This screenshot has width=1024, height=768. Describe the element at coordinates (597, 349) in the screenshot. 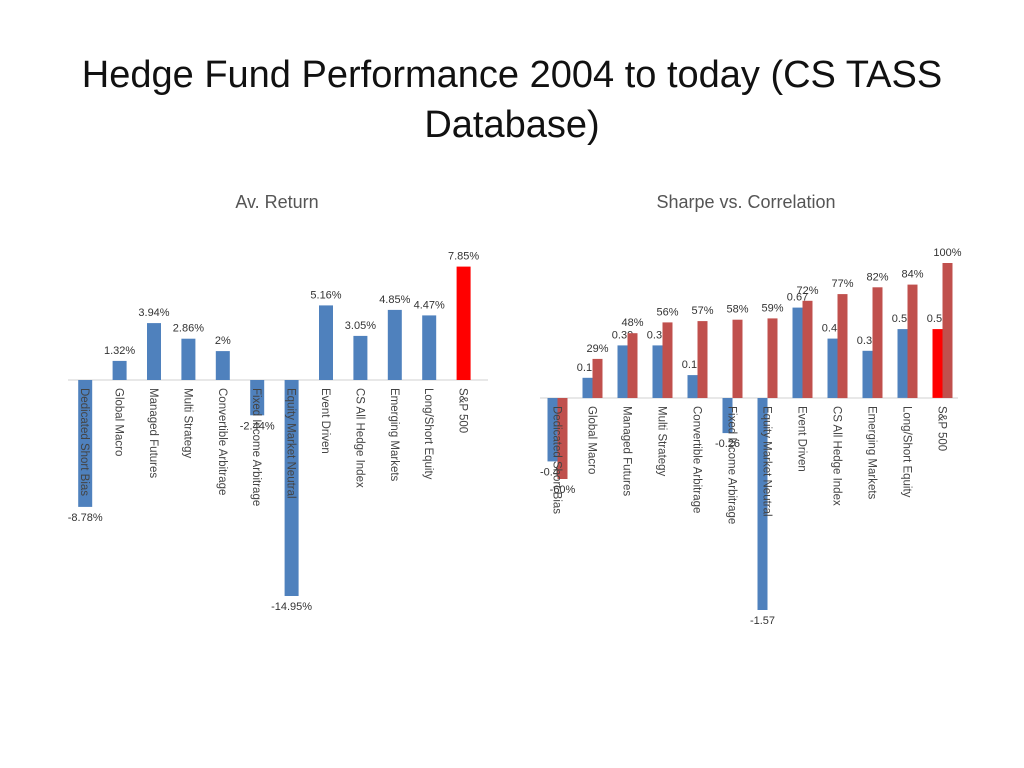

I see `data-label-global-macro-s1: 29%` at that location.